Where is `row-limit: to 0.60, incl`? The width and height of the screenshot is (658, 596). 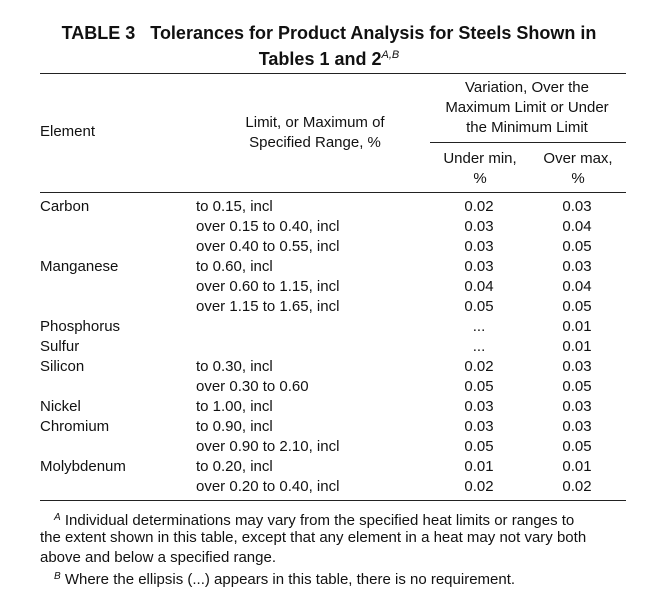
row-limit: to 0.60, incl is located at coordinates (234, 266).